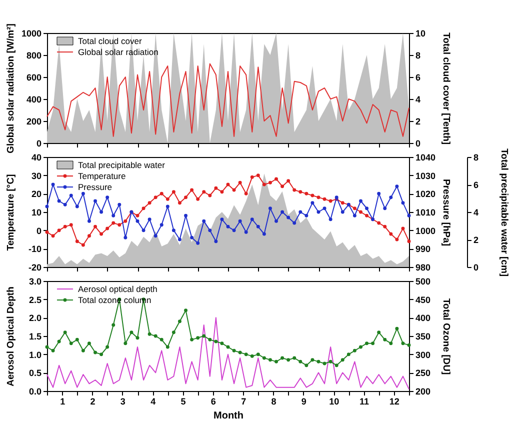 The image size is (529, 446). Describe the element at coordinates (426, 157) in the screenshot. I see `y2-tick-label: 1040` at that location.